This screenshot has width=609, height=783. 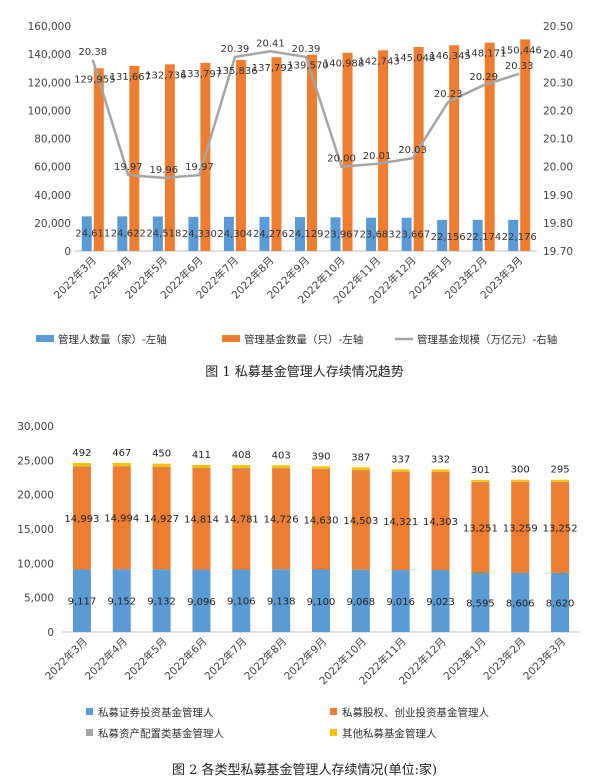 I want to click on y-tick-label: 15,000, so click(x=35, y=530).